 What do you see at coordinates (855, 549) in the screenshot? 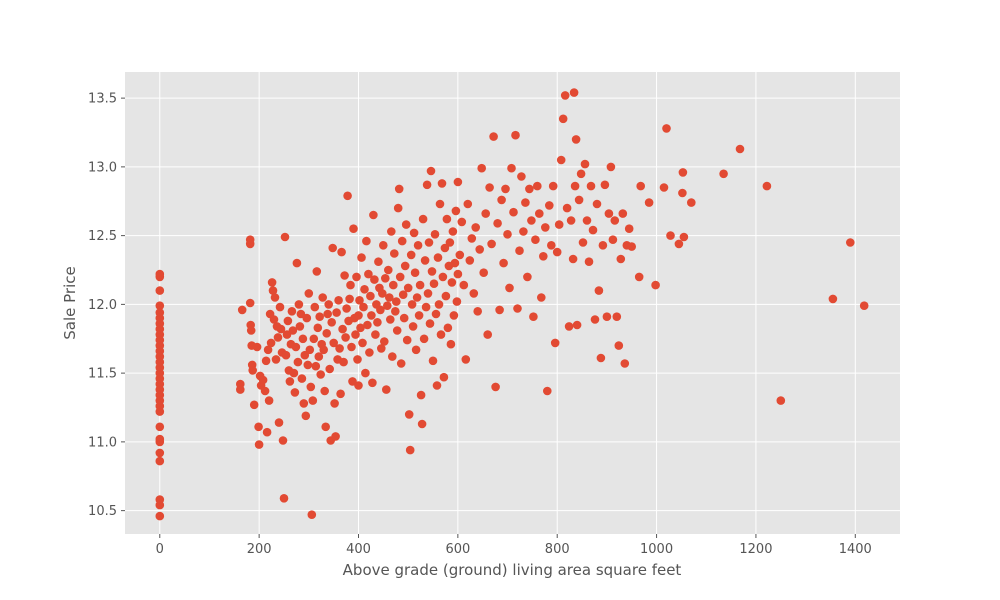
I see `x-tick-label: 1400` at bounding box center [855, 549].